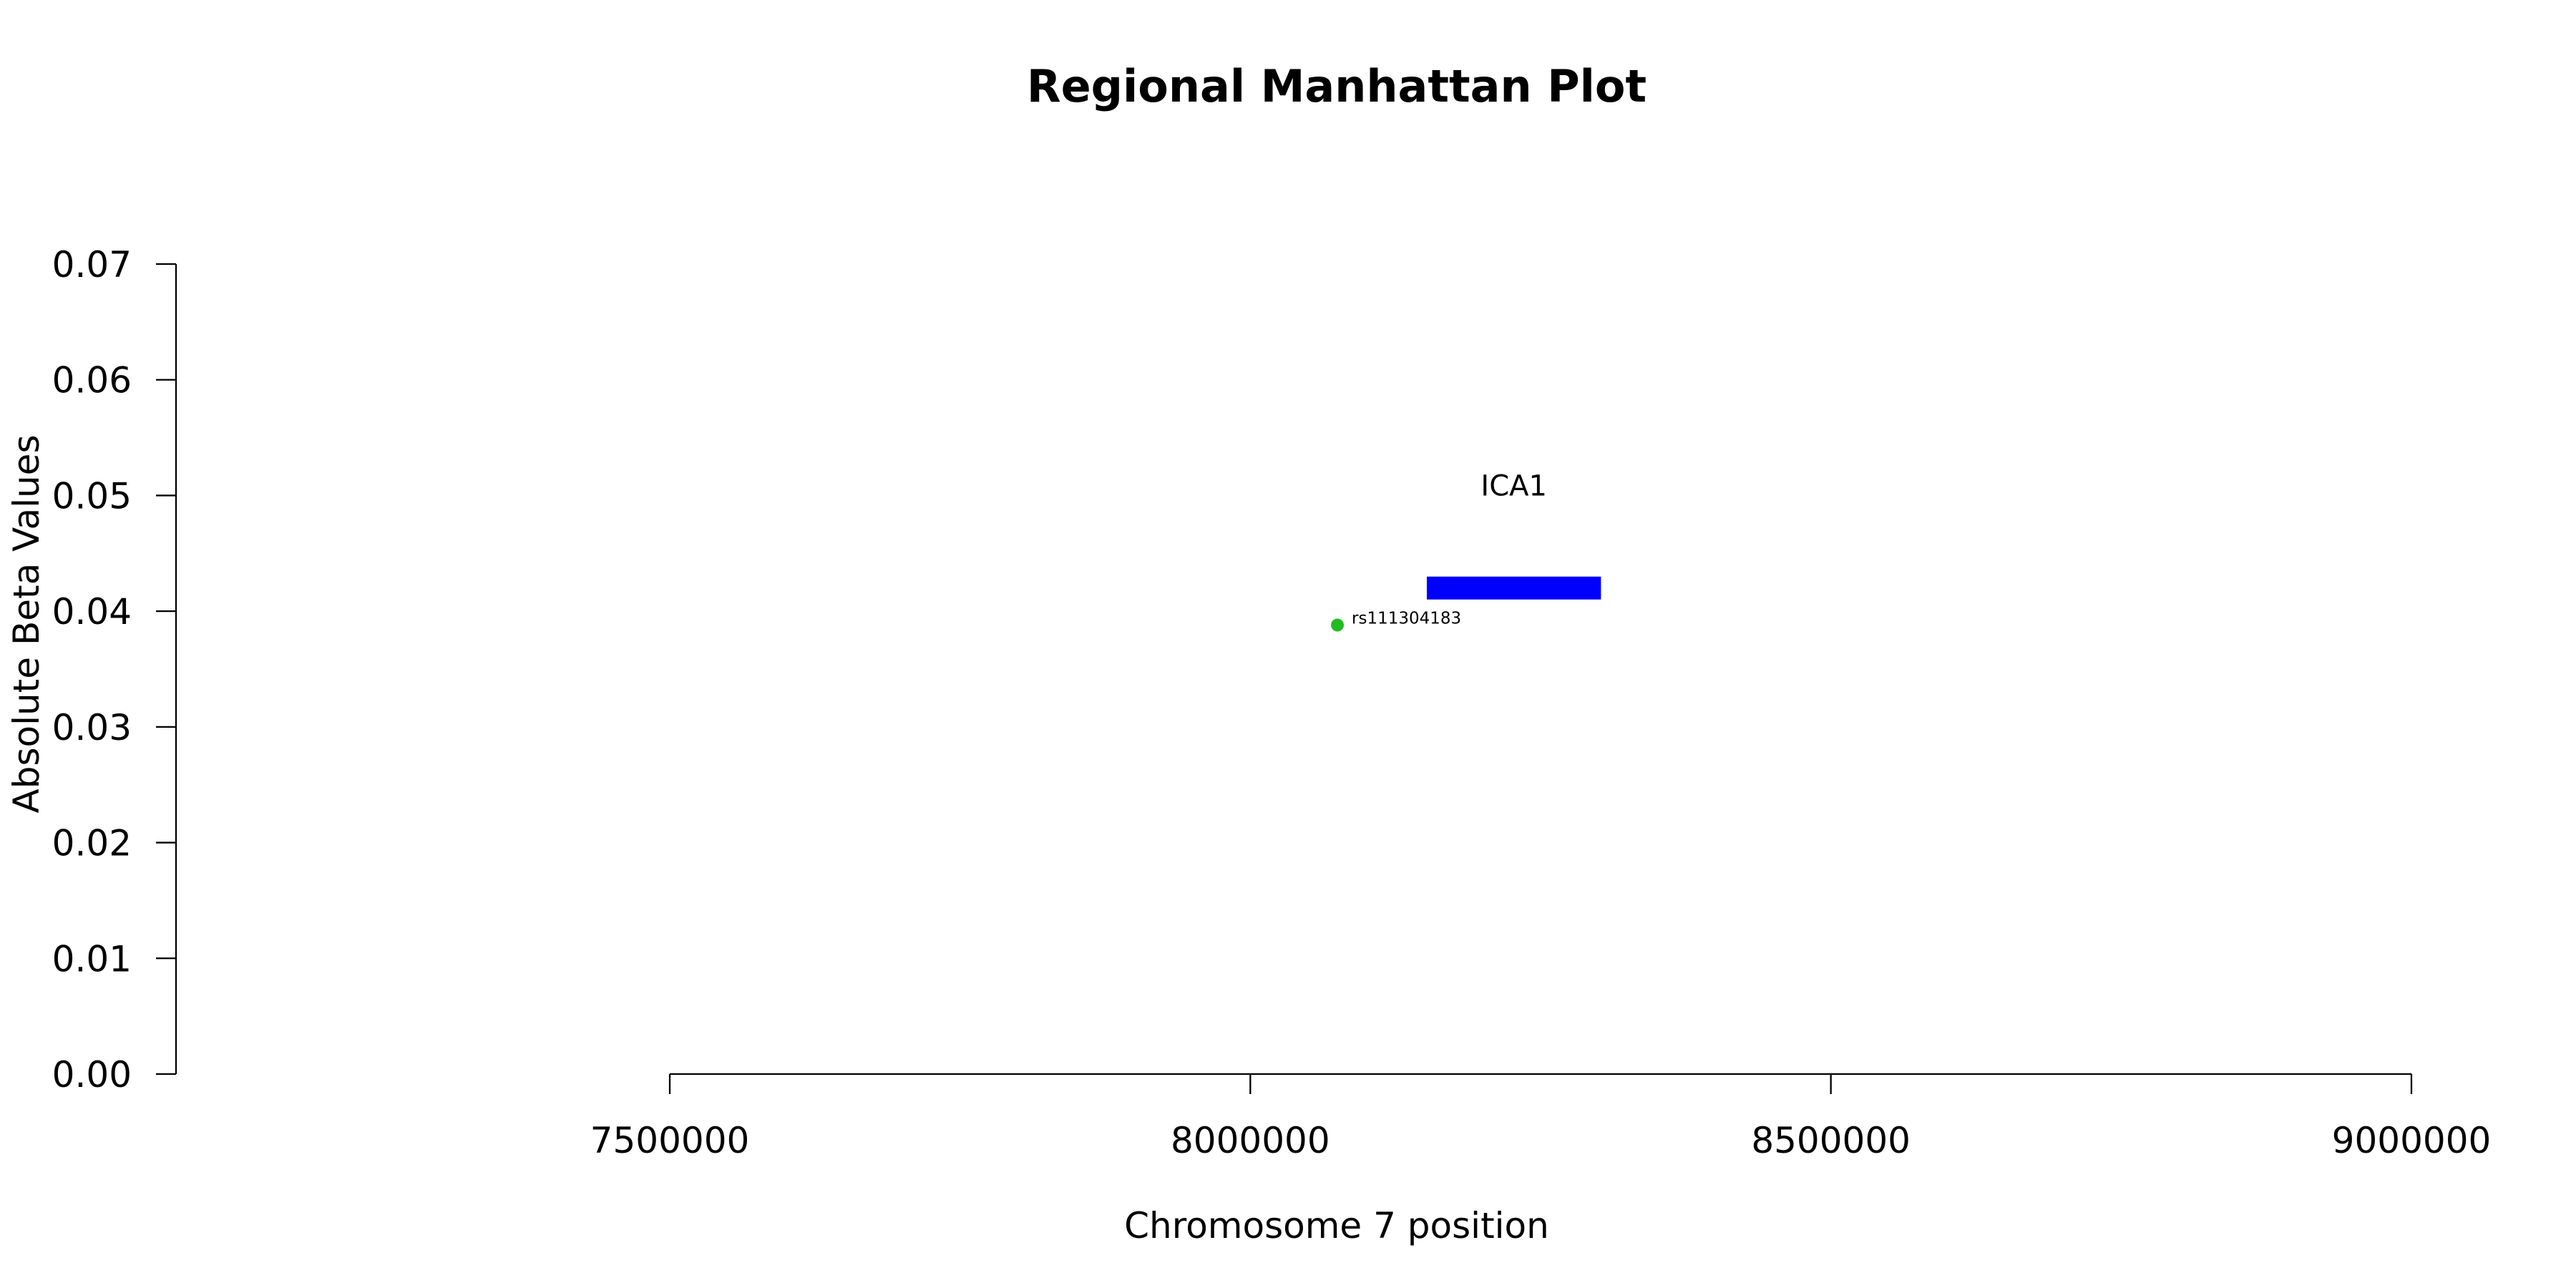 The width and height of the screenshot is (2576, 1288). I want to click on points-layer: rs111304183, so click(1396, 621).